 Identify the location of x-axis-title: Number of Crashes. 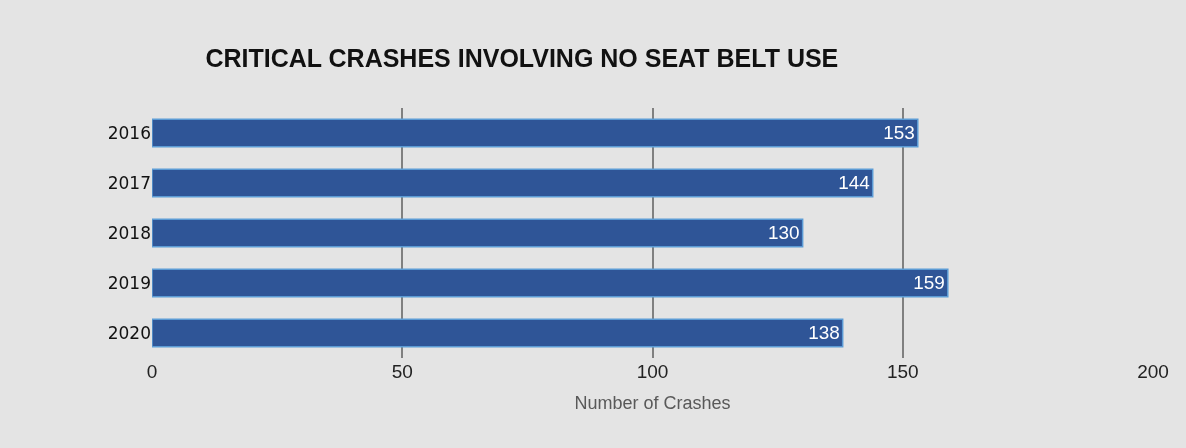
(652, 403).